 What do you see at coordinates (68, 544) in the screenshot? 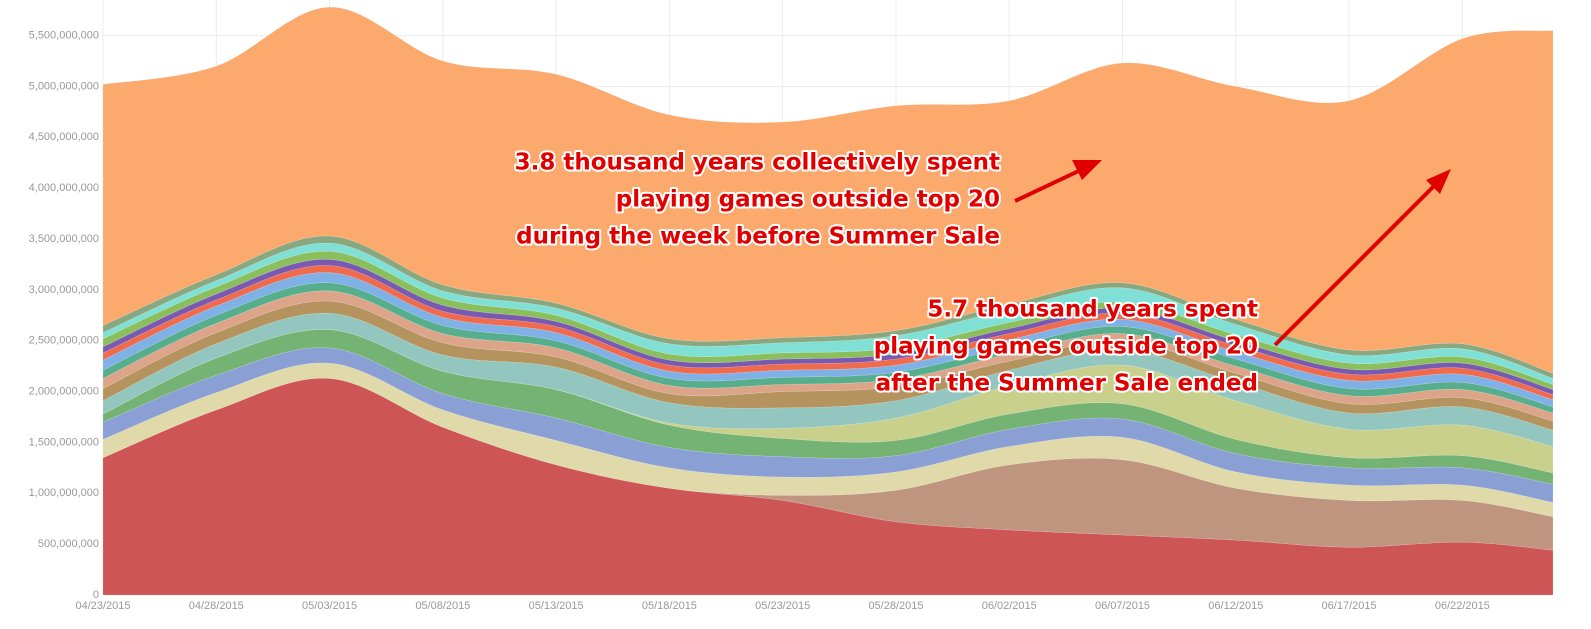
I see `y-tick-label: 500,000,000` at bounding box center [68, 544].